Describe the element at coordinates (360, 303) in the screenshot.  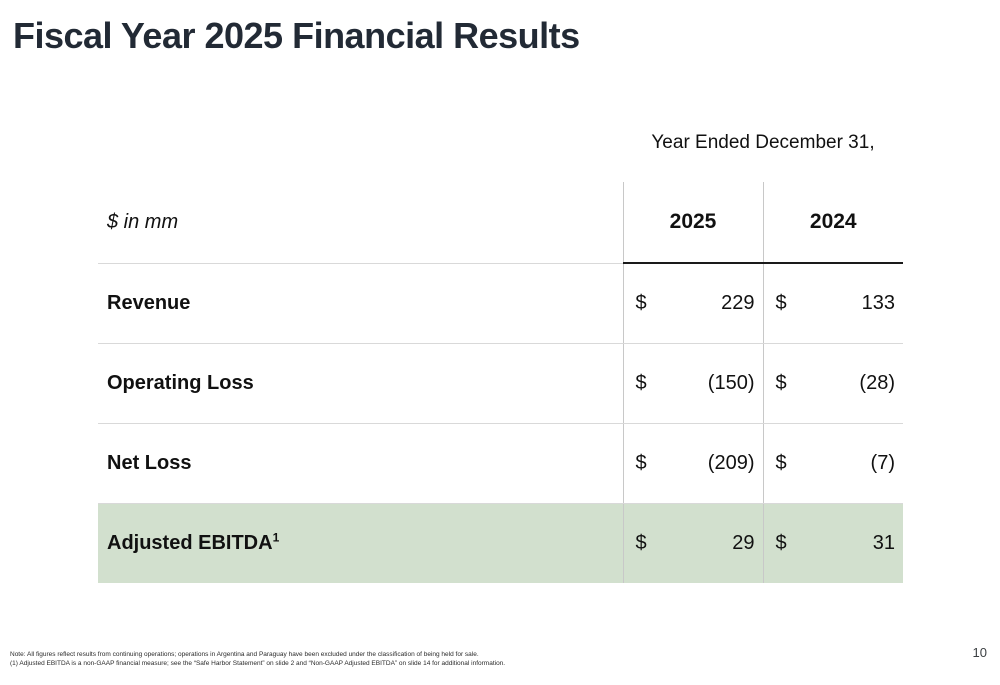
I see `row-label: Revenue` at that location.